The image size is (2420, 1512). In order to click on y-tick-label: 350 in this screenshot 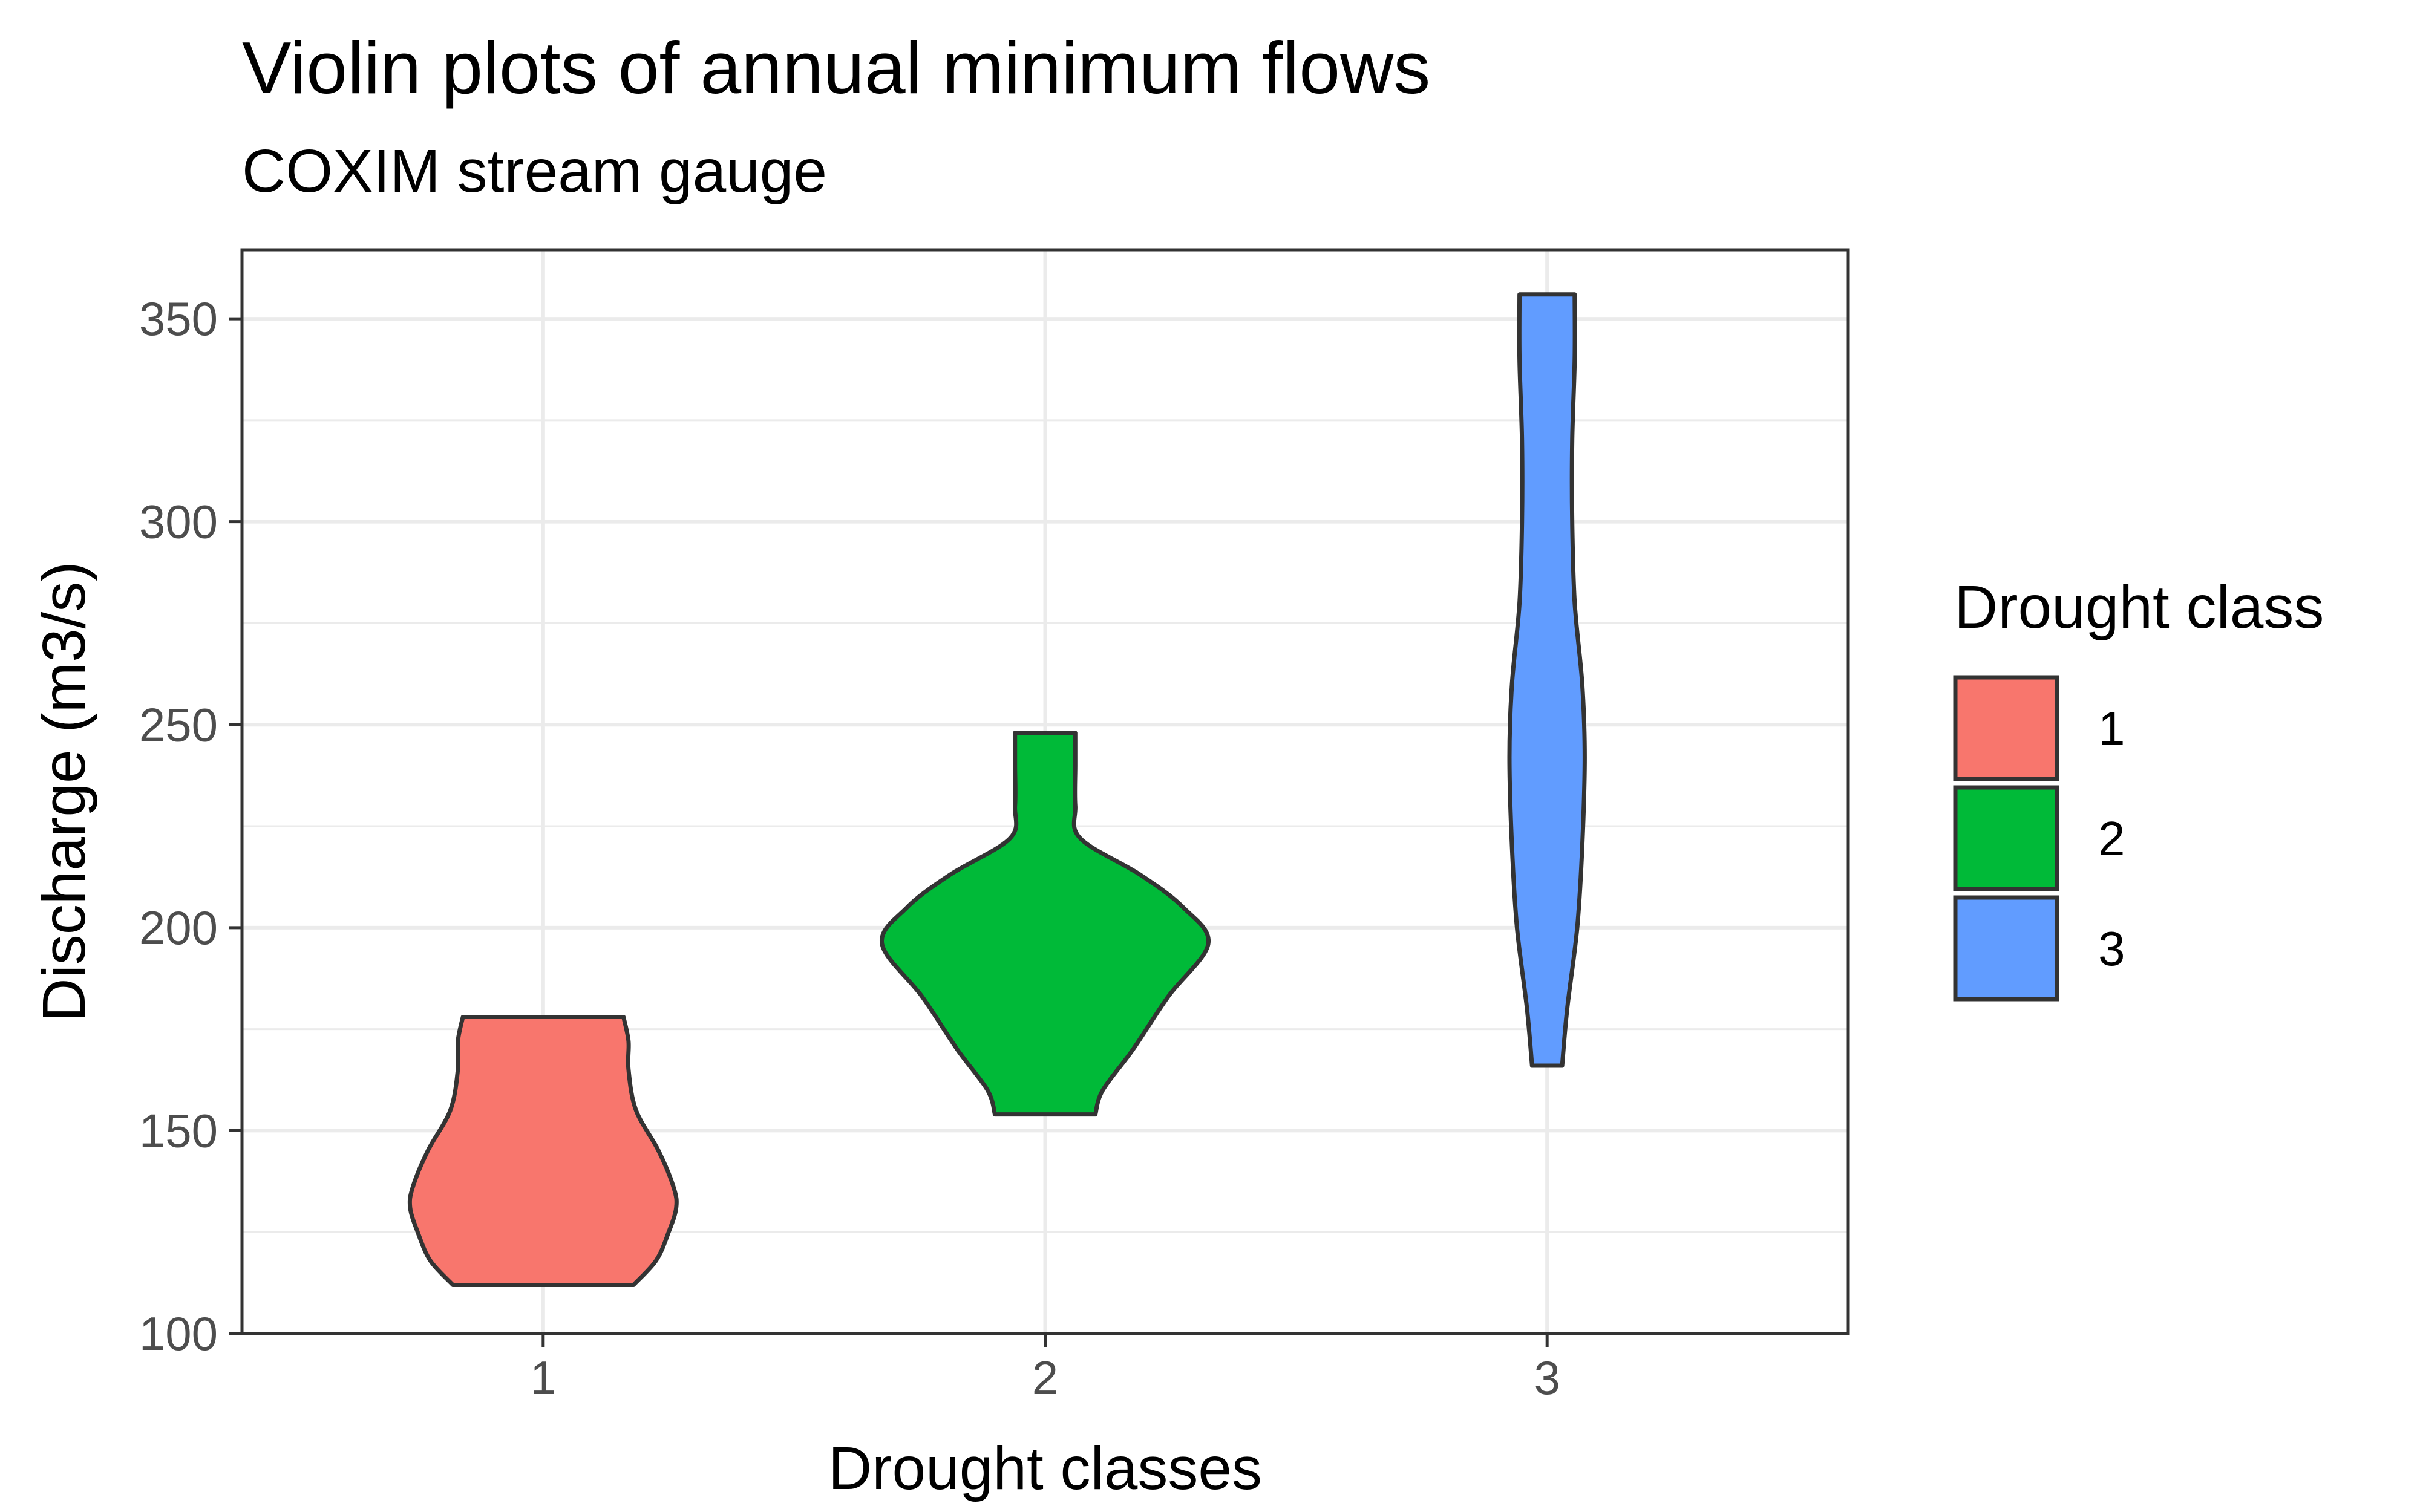, I will do `click(178, 319)`.